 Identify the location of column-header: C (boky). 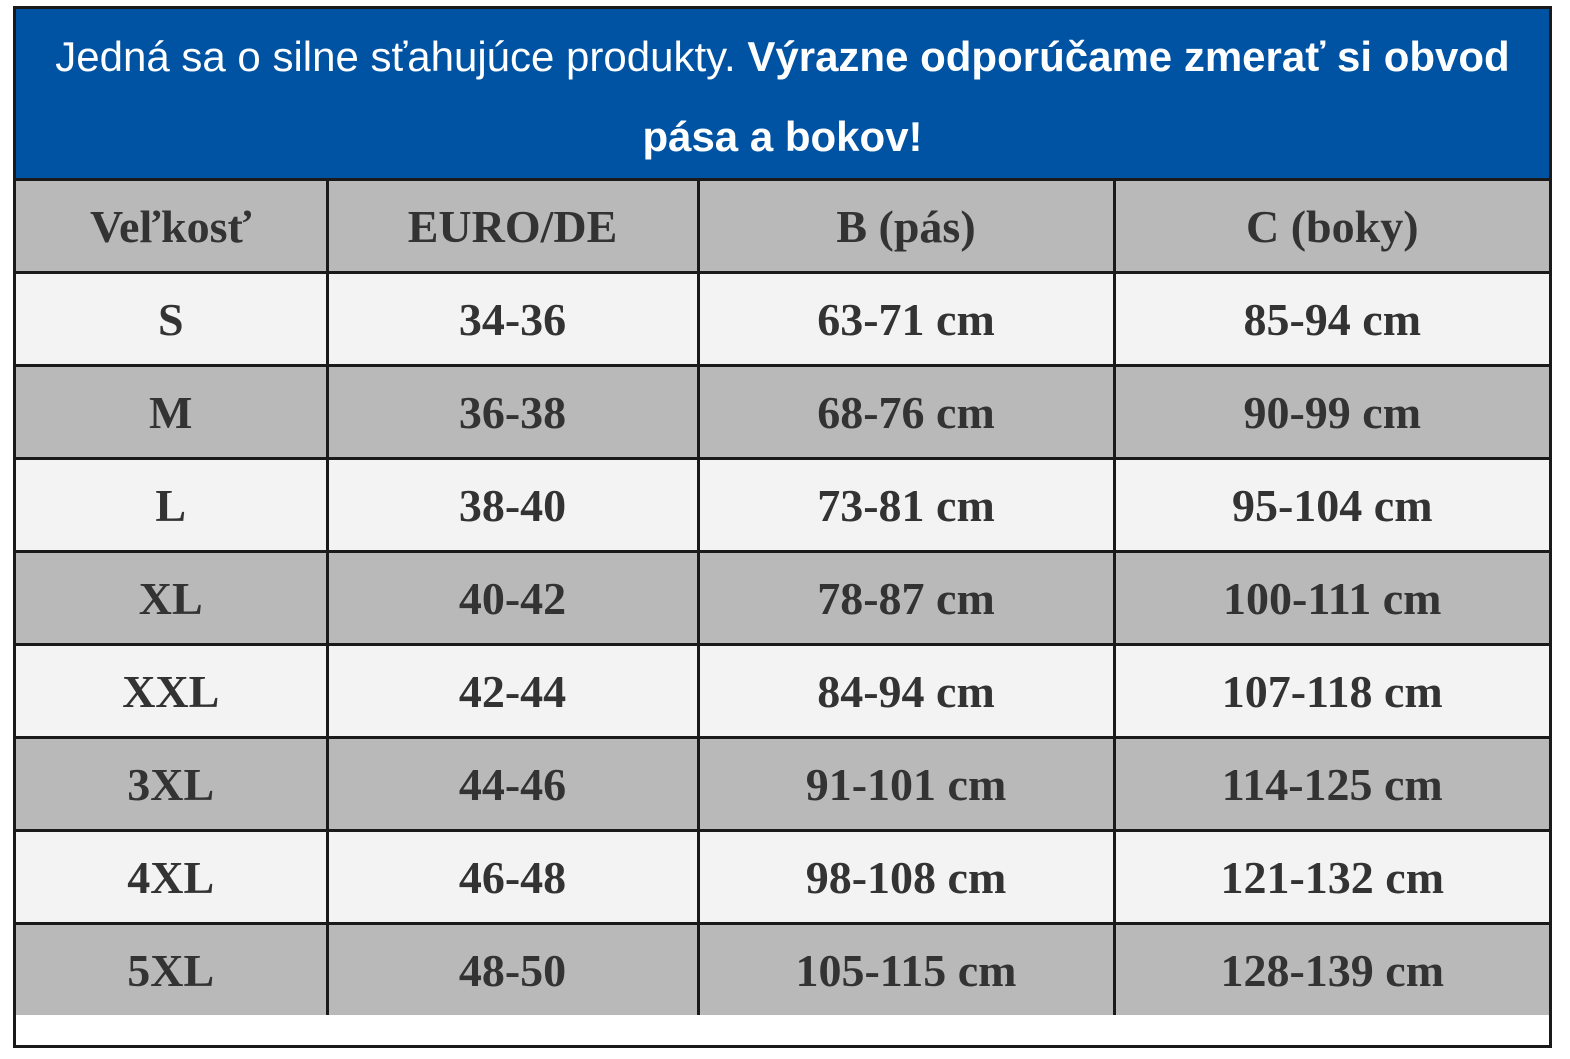
(1330, 227).